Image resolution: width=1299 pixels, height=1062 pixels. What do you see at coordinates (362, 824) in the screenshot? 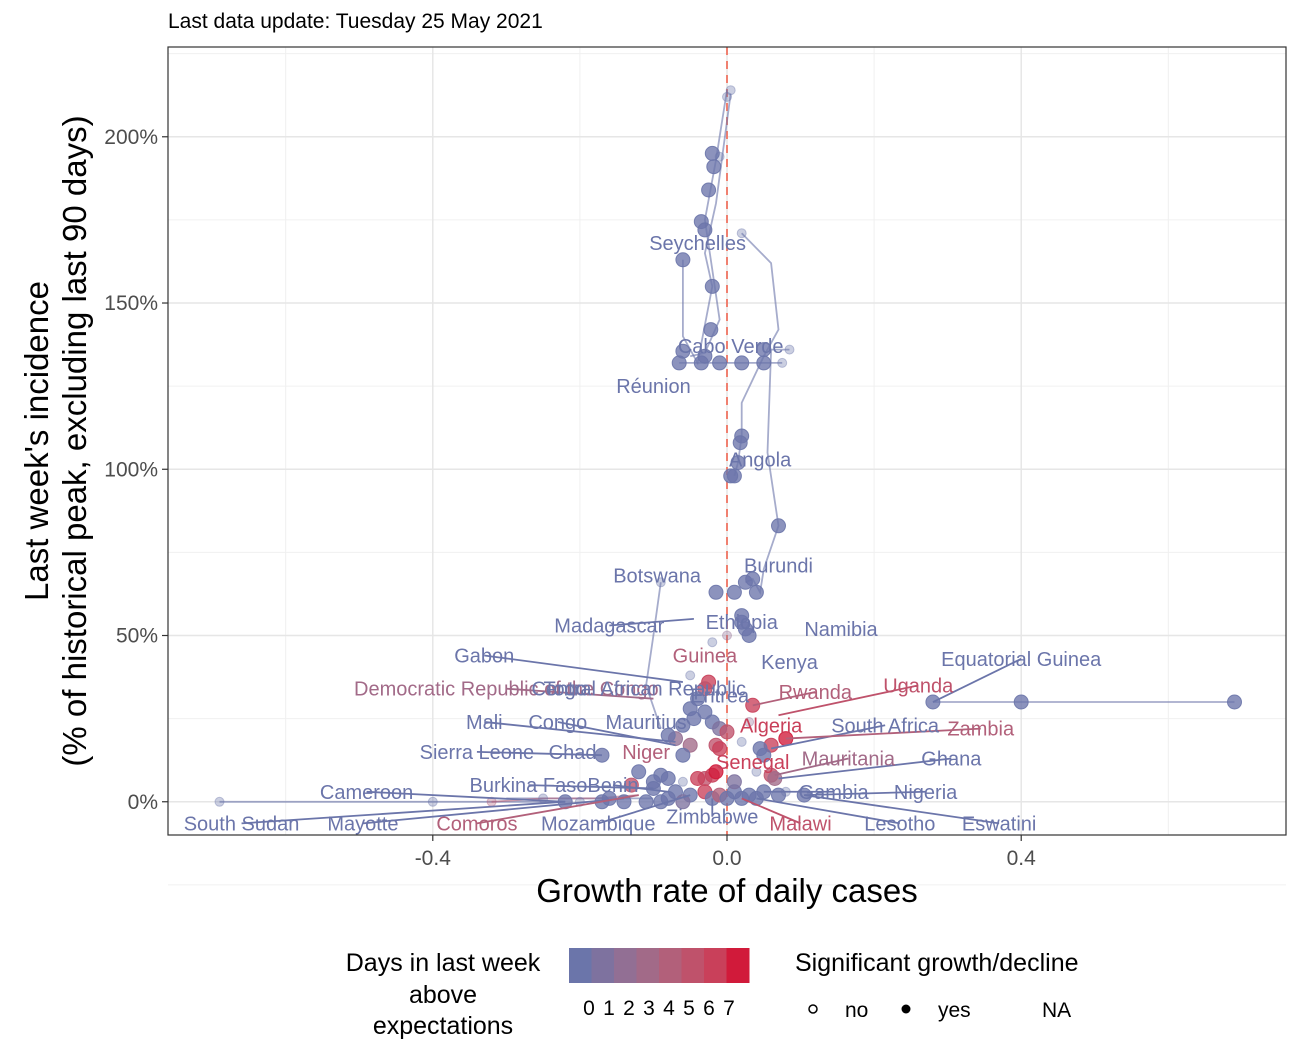
I see `country-label: Mayotte` at bounding box center [362, 824].